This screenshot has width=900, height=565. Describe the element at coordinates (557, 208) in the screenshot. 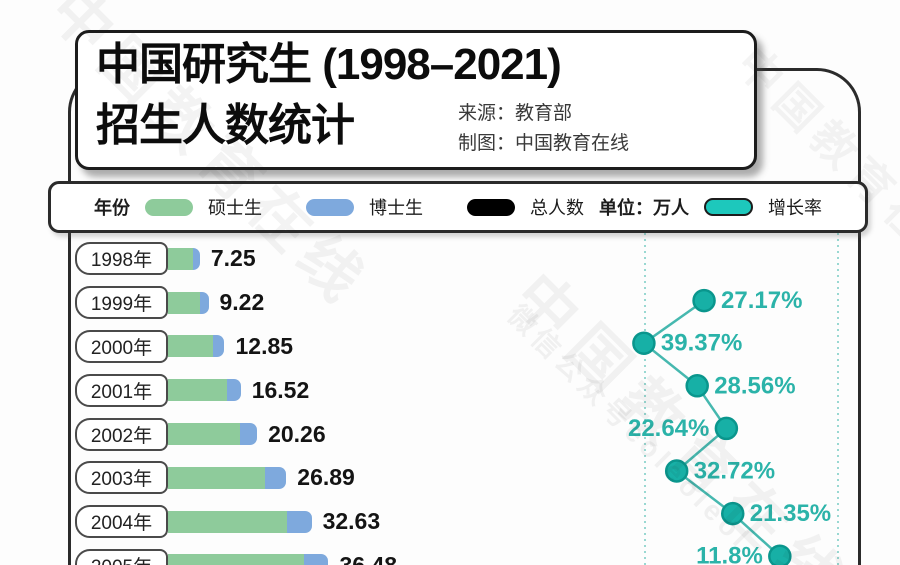

I see `legend-total-label: 总人数` at that location.